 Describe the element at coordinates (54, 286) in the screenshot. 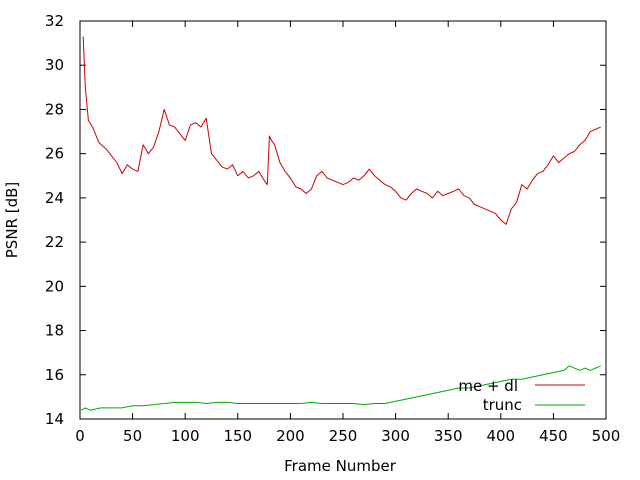

I see `y-tick-label: 20` at that location.